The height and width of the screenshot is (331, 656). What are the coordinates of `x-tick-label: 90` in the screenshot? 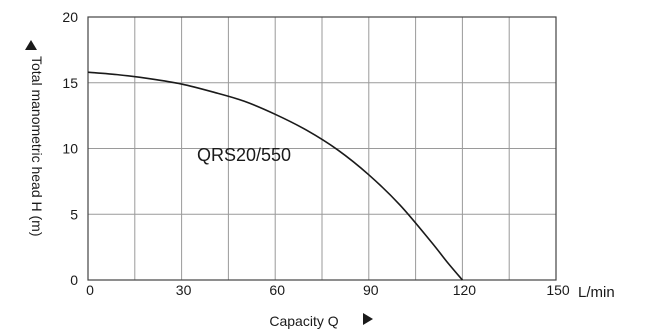 It's located at (371, 290).